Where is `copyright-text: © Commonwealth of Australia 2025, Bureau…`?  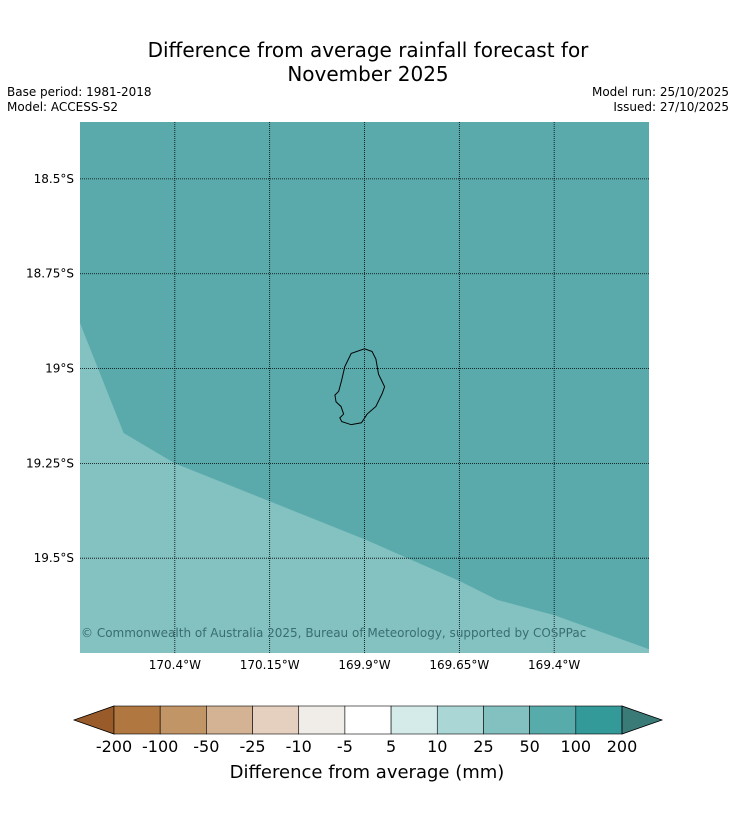 copyright-text: © Commonwealth of Australia 2025, Bureau… is located at coordinates (333, 633).